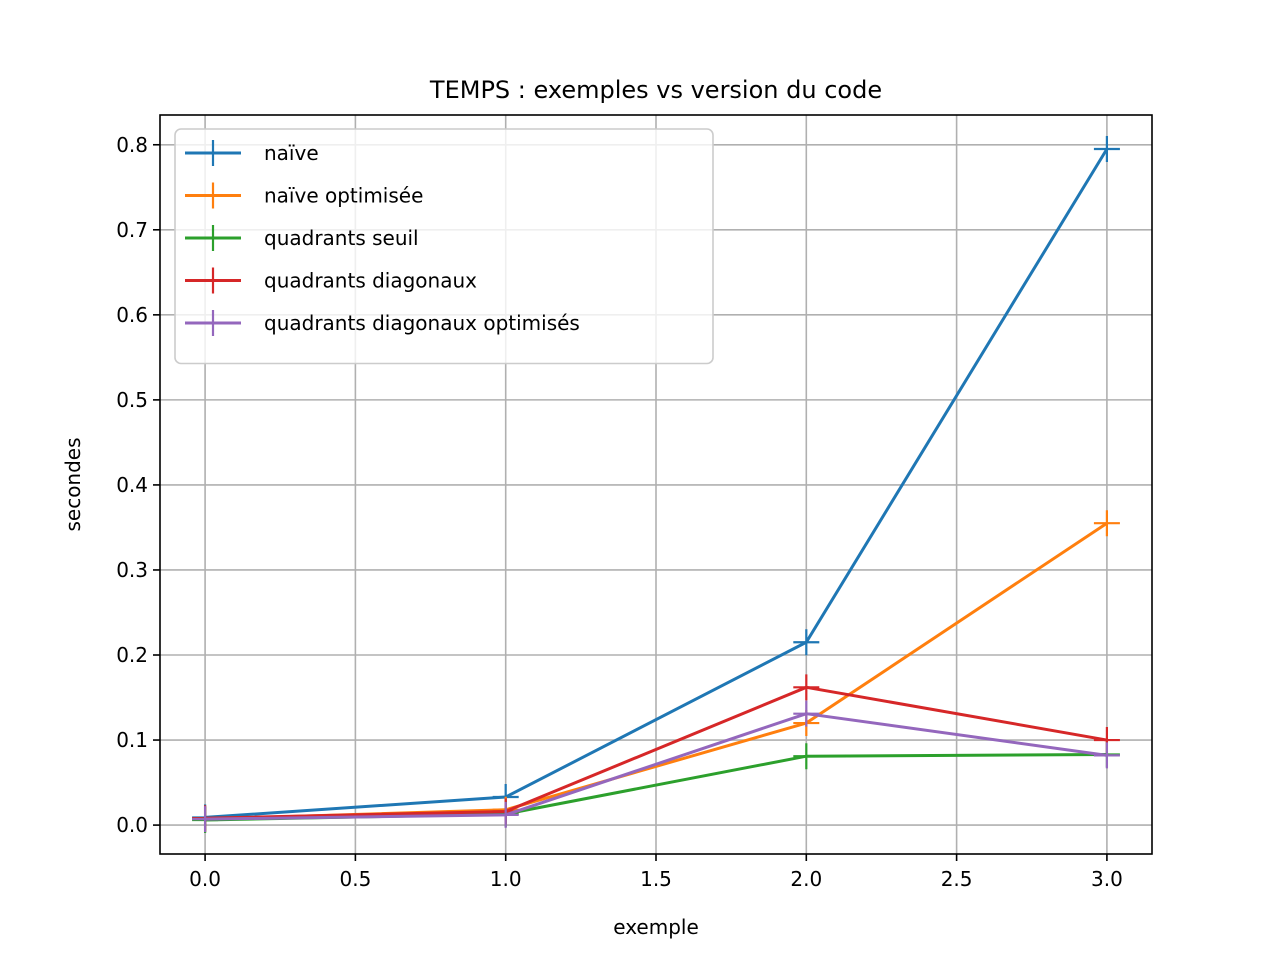  I want to click on legend-label: quadrants diagonaux, so click(370, 281).